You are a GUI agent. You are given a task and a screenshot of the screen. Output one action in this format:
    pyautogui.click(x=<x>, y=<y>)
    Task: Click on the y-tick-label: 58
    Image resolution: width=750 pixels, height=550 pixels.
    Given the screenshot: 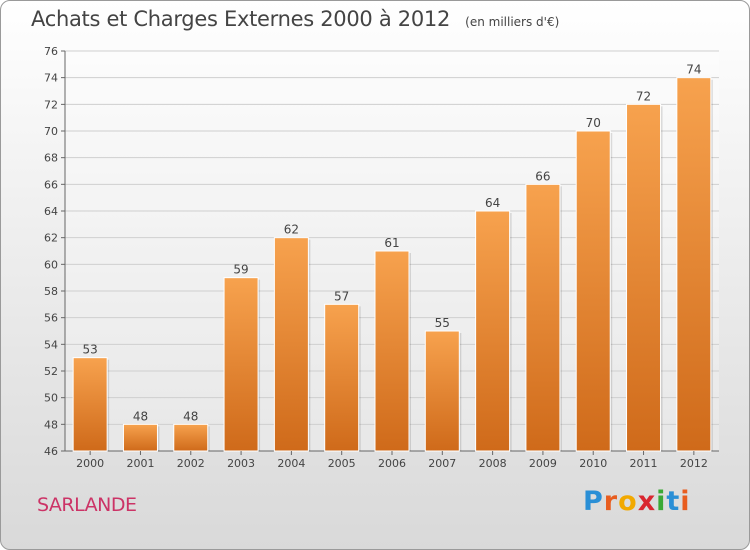 What is the action you would take?
    pyautogui.click(x=51, y=291)
    